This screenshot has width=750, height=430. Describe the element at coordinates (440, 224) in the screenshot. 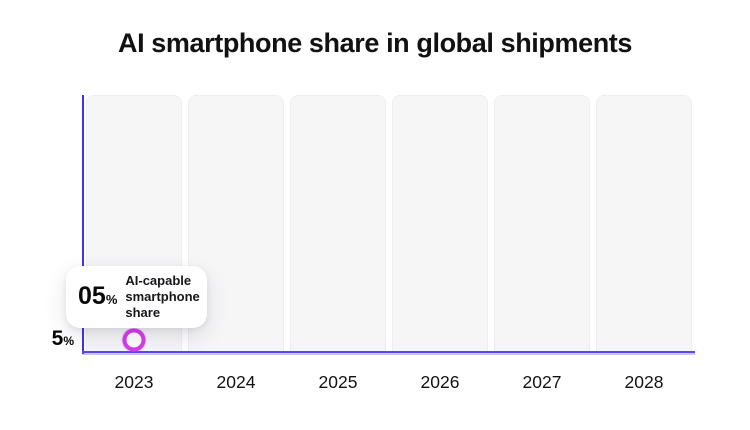

I see `column-band-2026` at that location.